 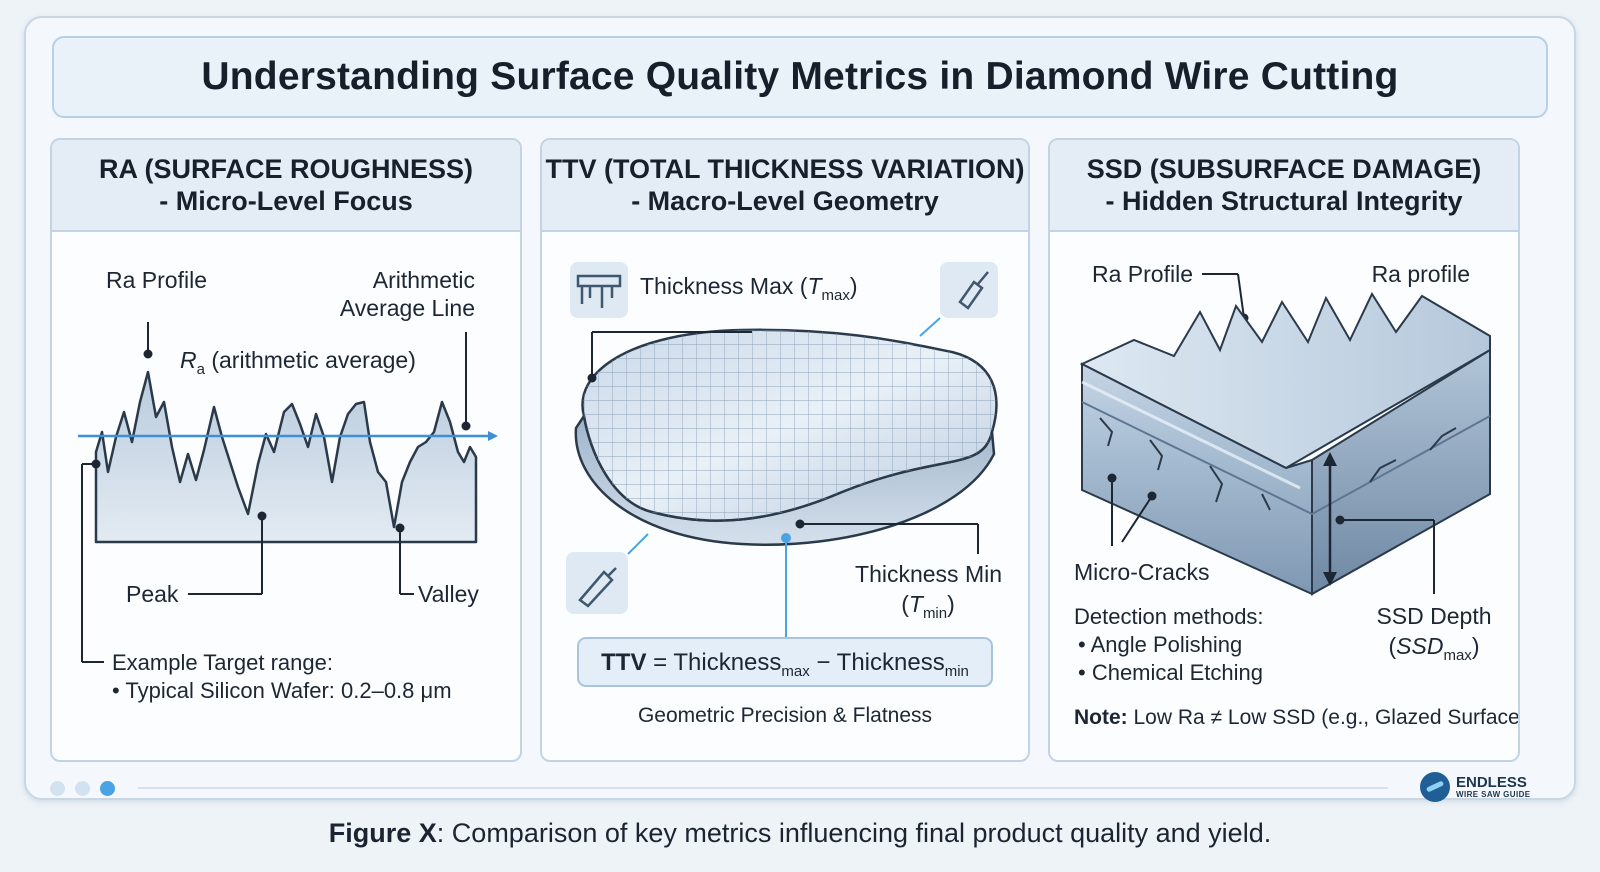 What do you see at coordinates (1421, 274) in the screenshot?
I see `ssd-ra-profile-right: Ra profile` at bounding box center [1421, 274].